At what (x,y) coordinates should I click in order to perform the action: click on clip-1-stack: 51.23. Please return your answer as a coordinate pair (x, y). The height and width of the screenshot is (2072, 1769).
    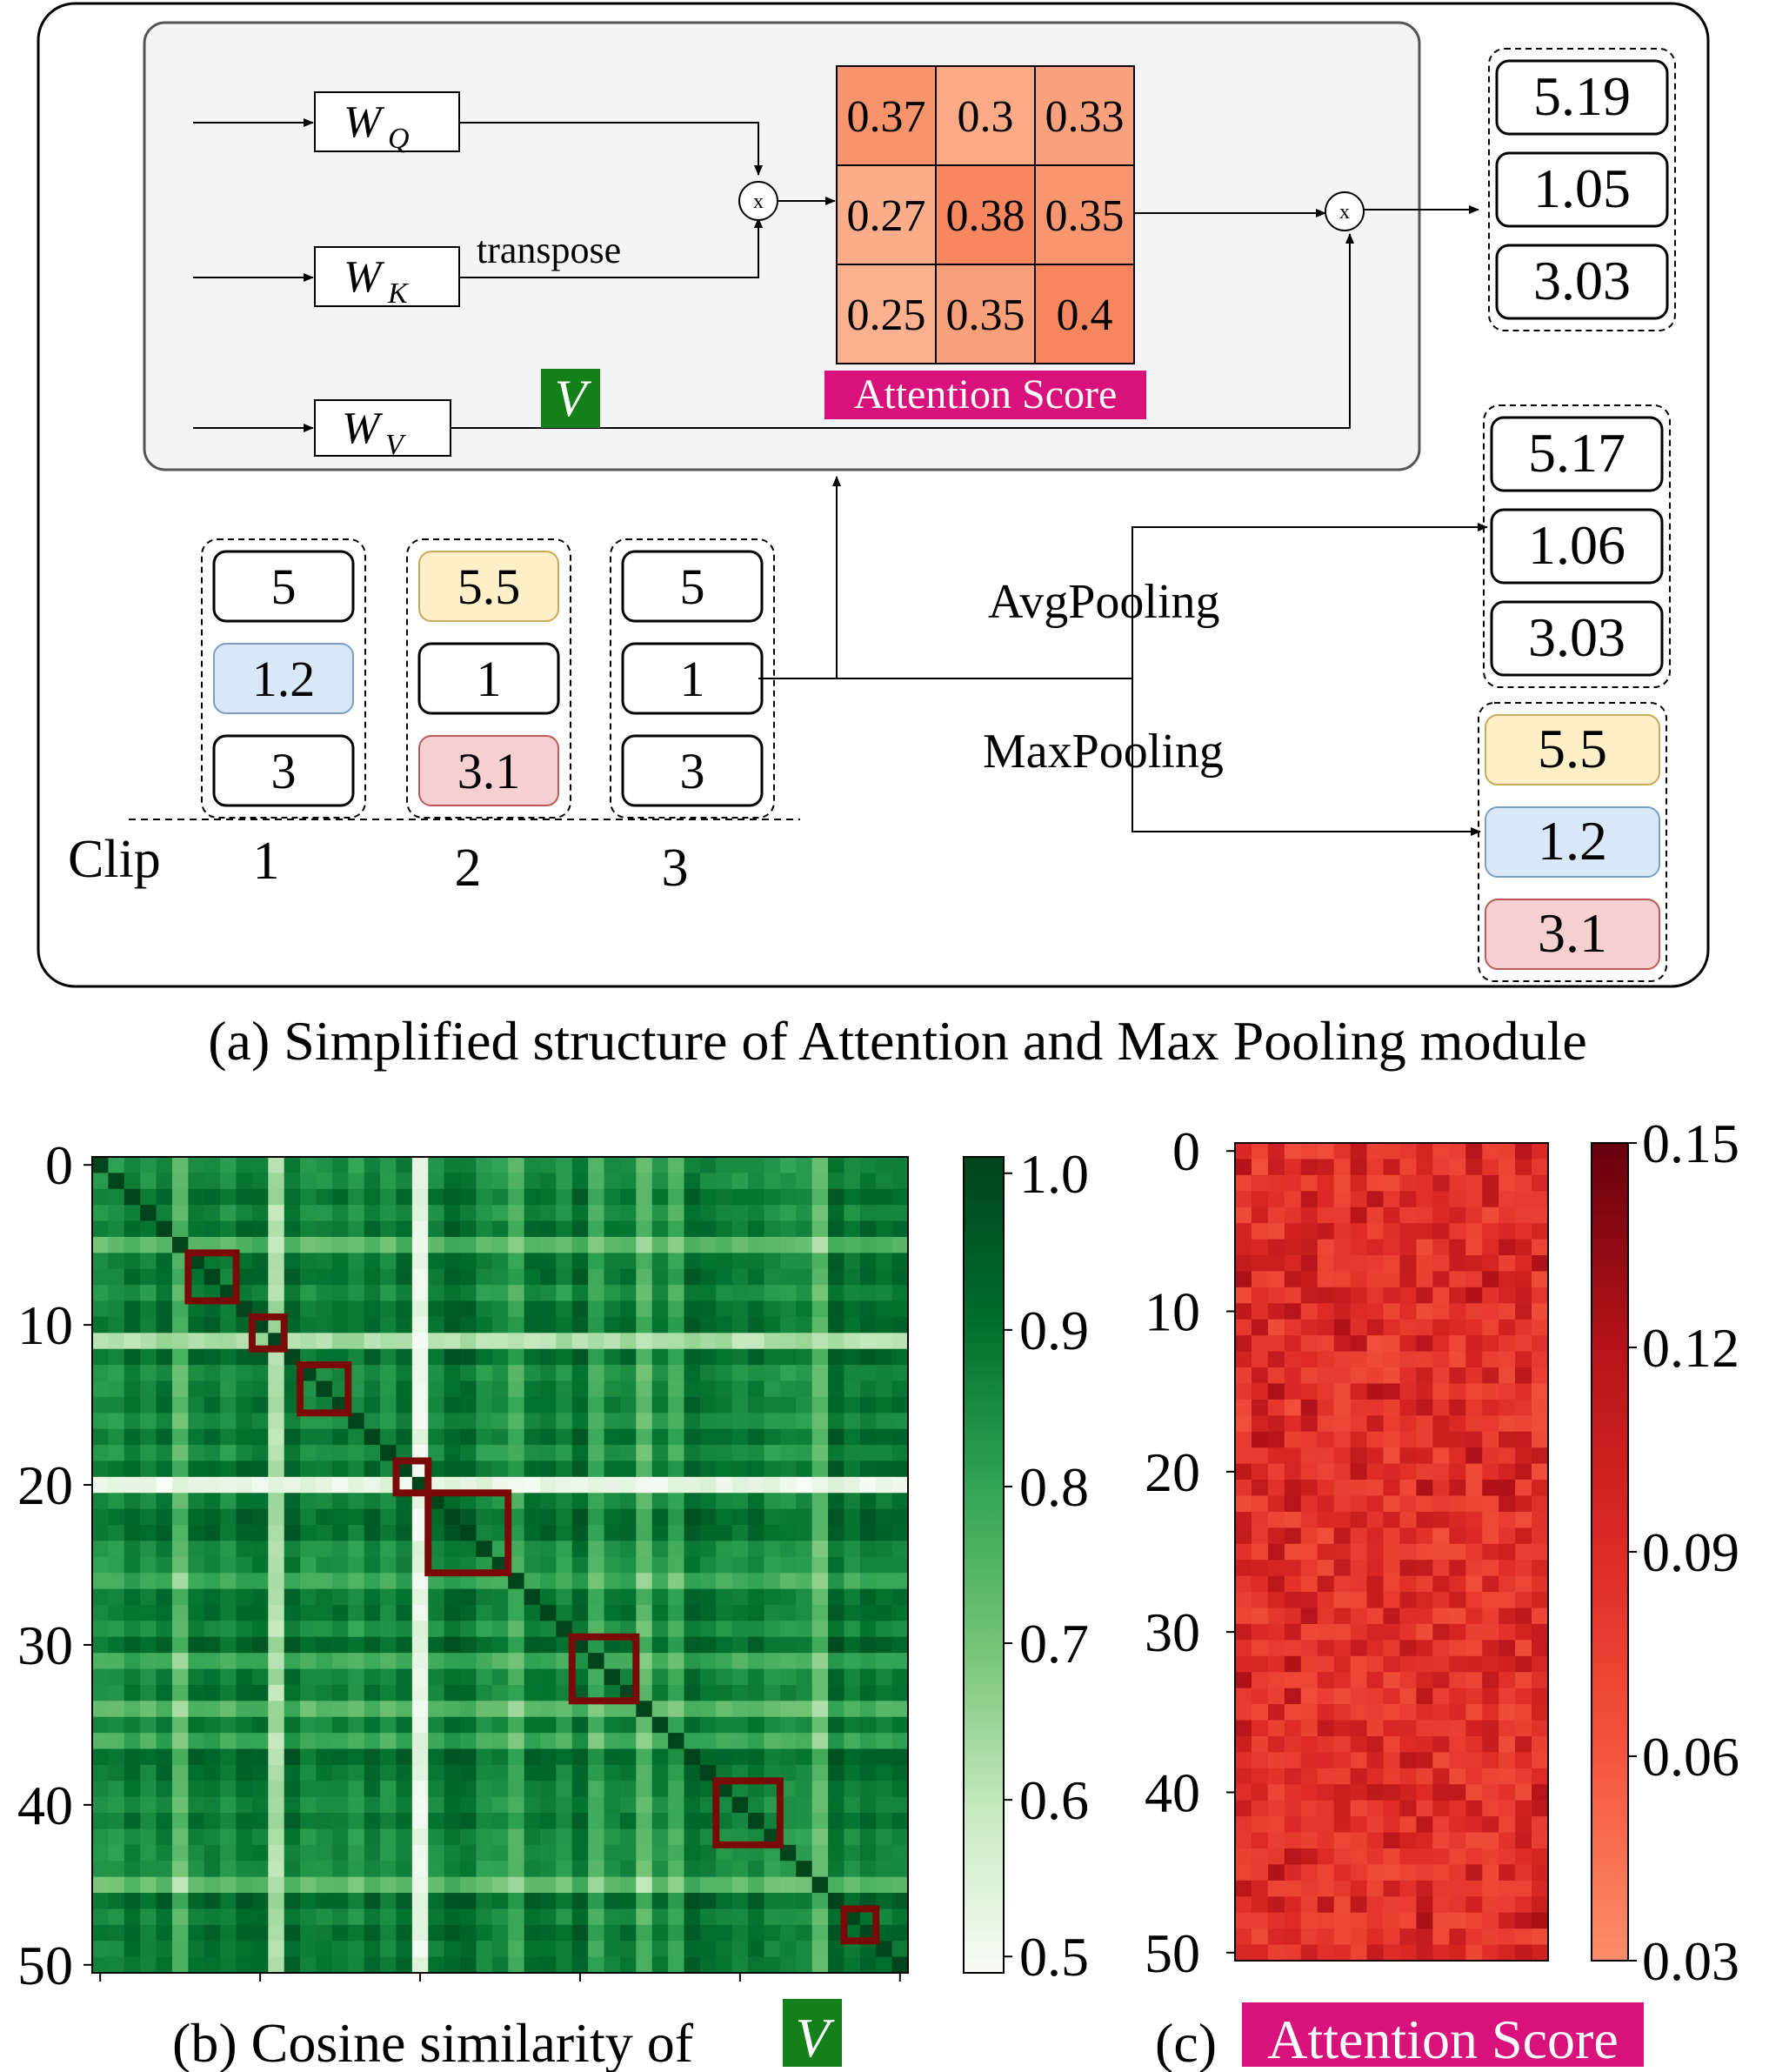
    Looking at the image, I should click on (283, 678).